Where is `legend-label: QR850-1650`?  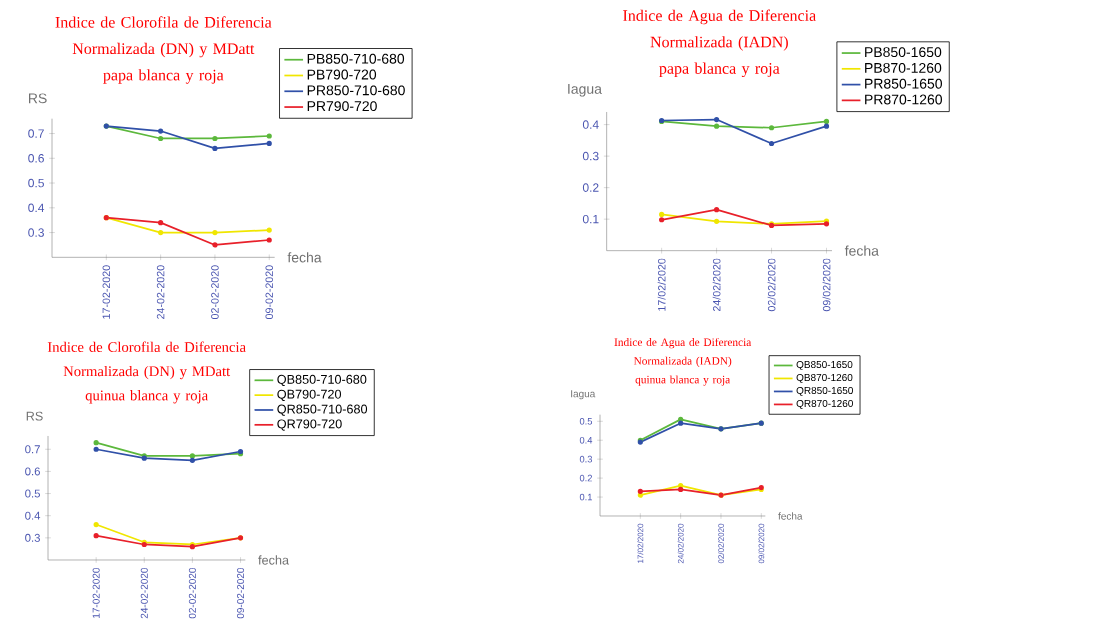 legend-label: QR850-1650 is located at coordinates (824, 391).